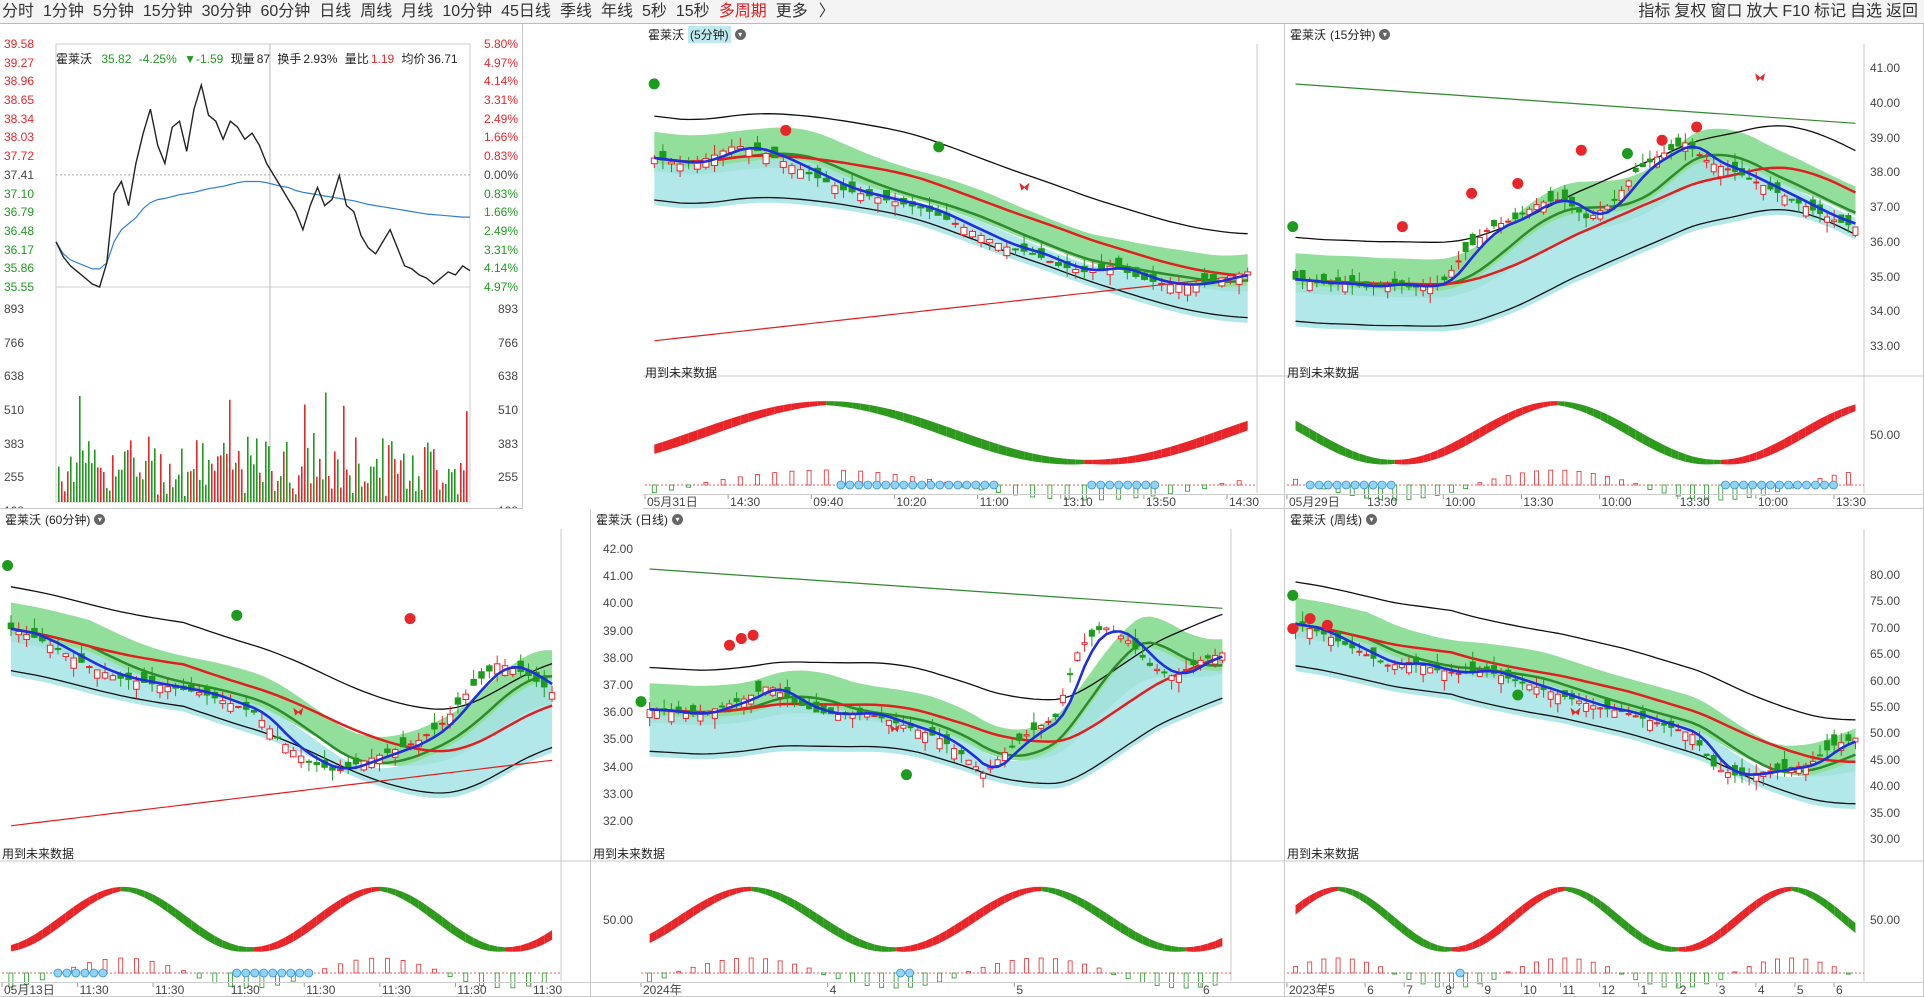 The image size is (1924, 997). What do you see at coordinates (1762, 11) in the screenshot?
I see `tool-button: 放大` at bounding box center [1762, 11].